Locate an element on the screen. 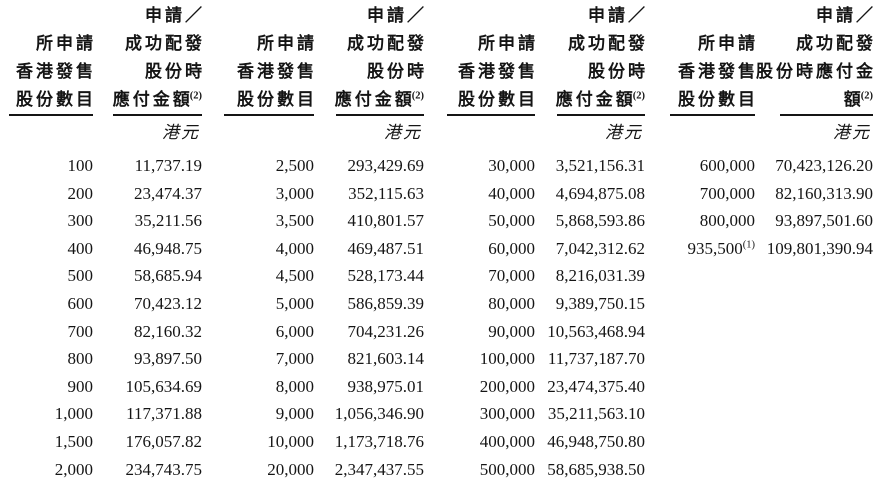 The width and height of the screenshot is (885, 491). table-row: 1,000 117,371.88 is located at coordinates (101, 414).